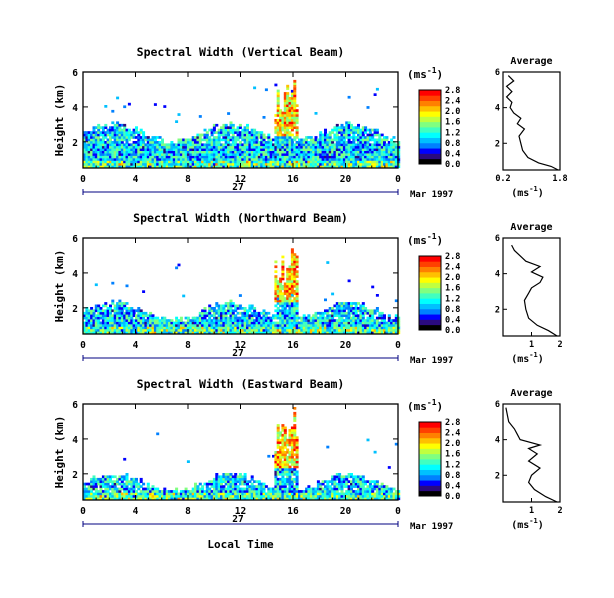  Describe the element at coordinates (533, 189) in the screenshot. I see `avg-units-exp: -1` at that location.